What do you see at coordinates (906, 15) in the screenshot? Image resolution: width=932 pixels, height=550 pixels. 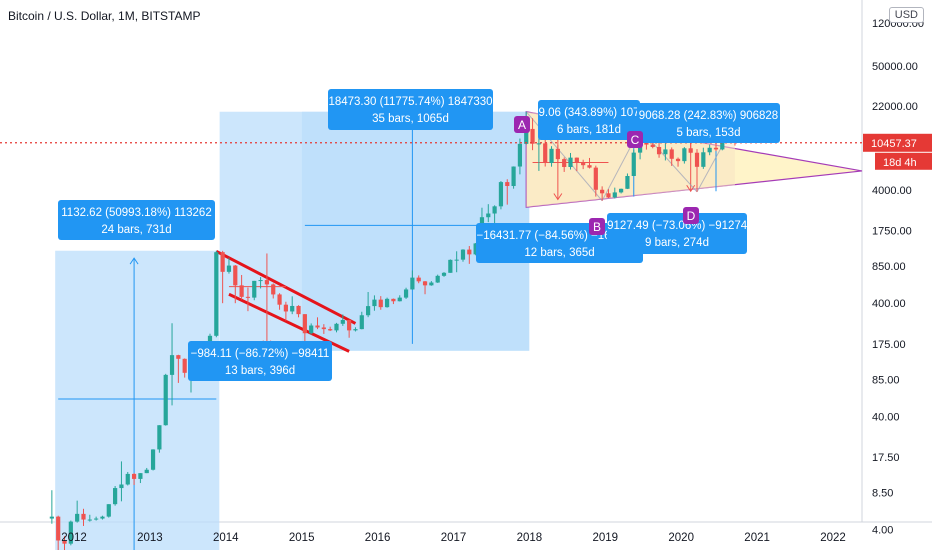 I see `currency-button: USD` at bounding box center [906, 15].